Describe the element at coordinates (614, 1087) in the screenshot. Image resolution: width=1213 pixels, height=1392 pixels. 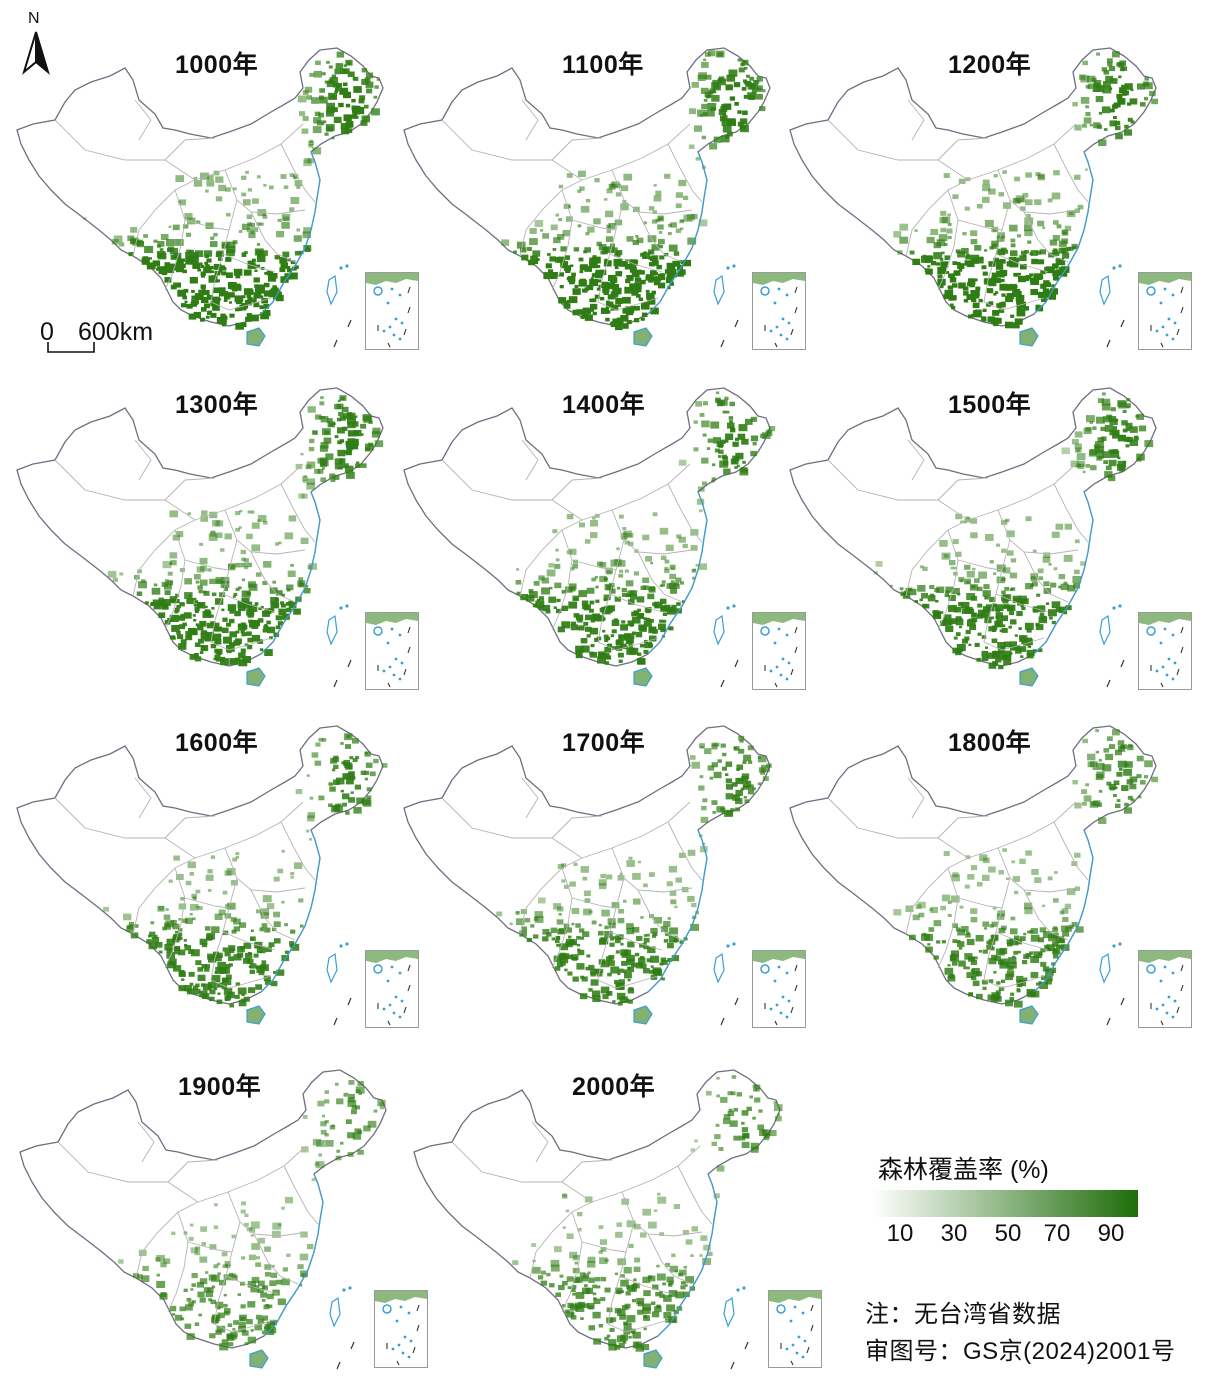
I see `year-label: 2000年` at that location.